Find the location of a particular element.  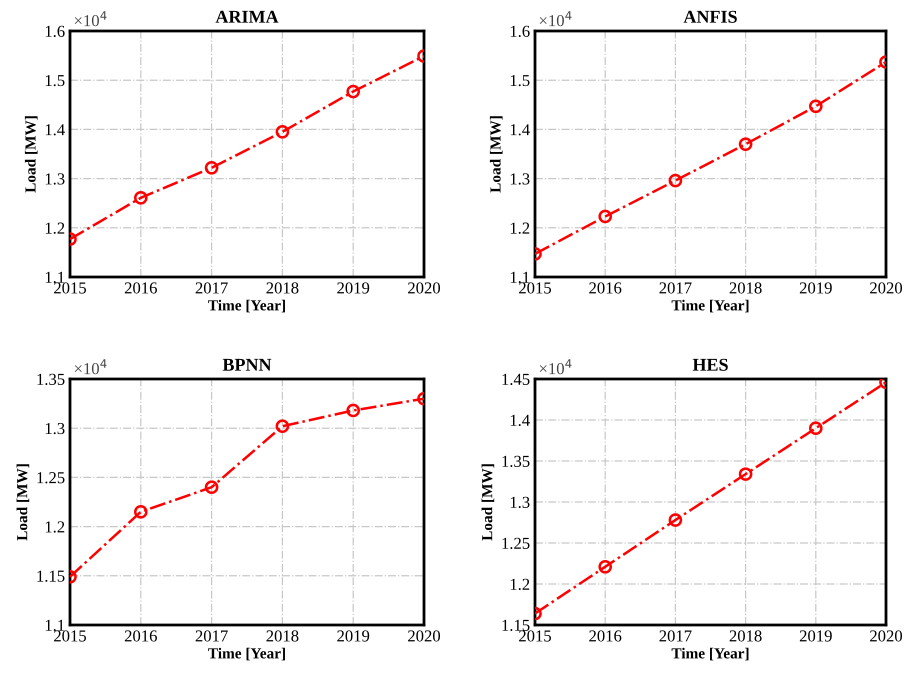

chart-title: HES is located at coordinates (710, 364).